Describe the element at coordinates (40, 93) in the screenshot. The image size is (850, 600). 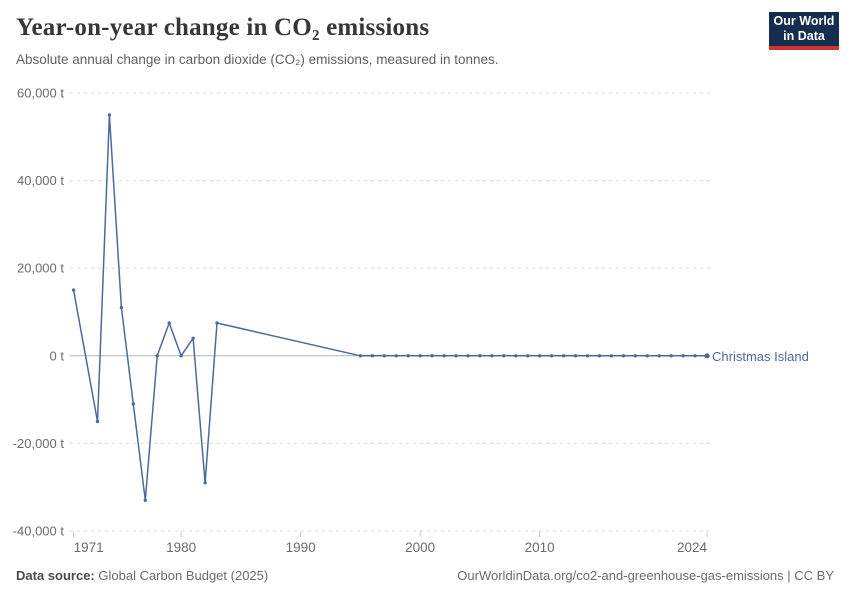
I see `y-axis-tick-label: 60,000 t` at that location.